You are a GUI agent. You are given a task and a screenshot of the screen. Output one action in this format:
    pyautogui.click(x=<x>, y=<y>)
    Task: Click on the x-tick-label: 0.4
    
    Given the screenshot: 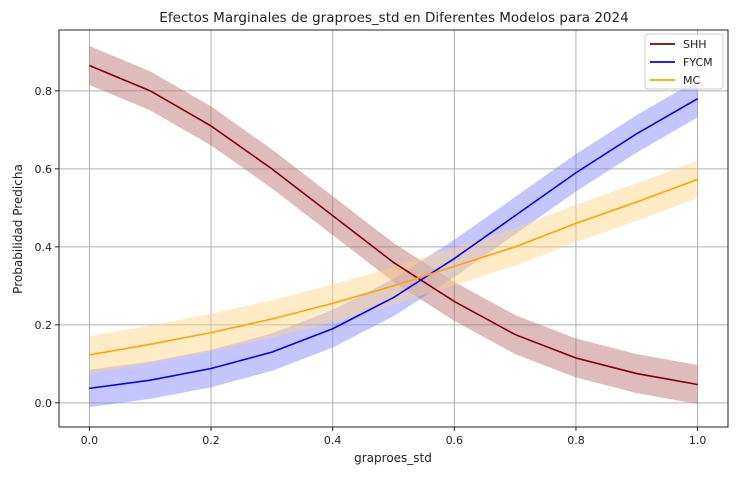 What is the action you would take?
    pyautogui.click(x=333, y=440)
    